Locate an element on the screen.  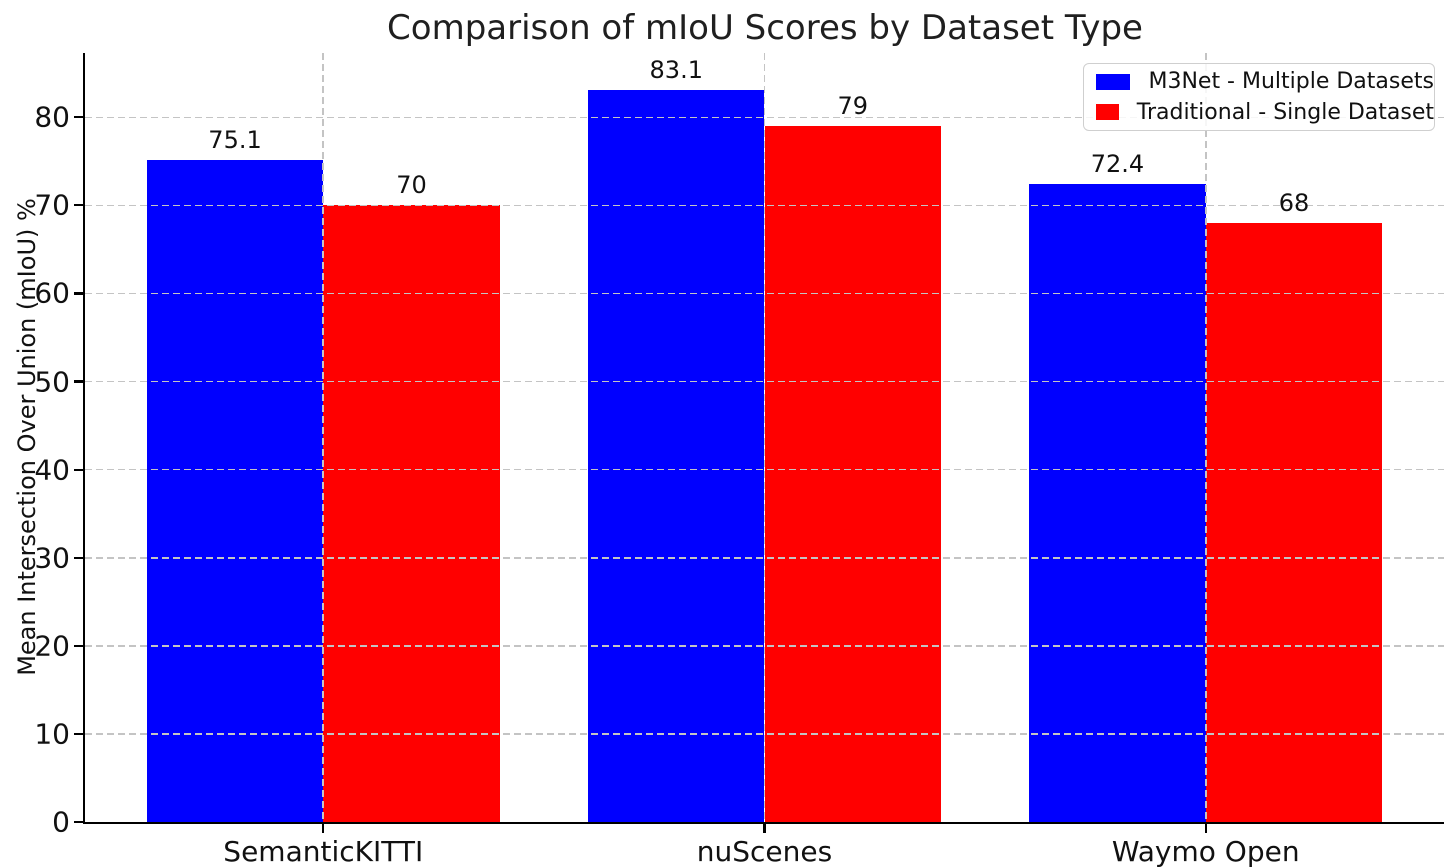
legend-item-traditional: Traditional - Single Dataset is located at coordinates (1265, 112).